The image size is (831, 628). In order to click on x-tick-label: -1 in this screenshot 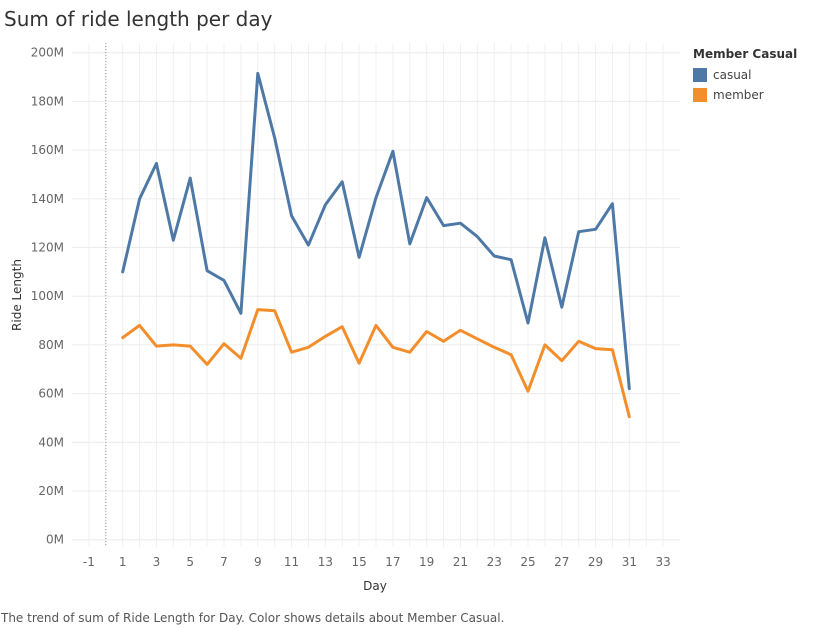, I will do `click(89, 562)`.